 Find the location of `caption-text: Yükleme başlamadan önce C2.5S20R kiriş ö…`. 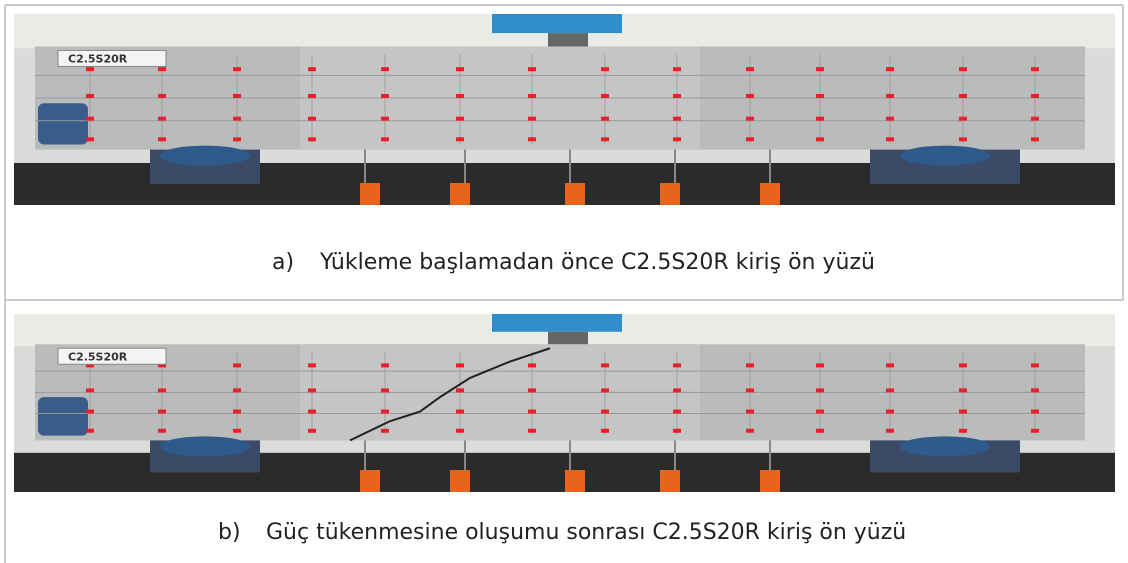

caption-text: Yükleme başlamadan önce C2.5S20R kiriş ö… is located at coordinates (597, 262).